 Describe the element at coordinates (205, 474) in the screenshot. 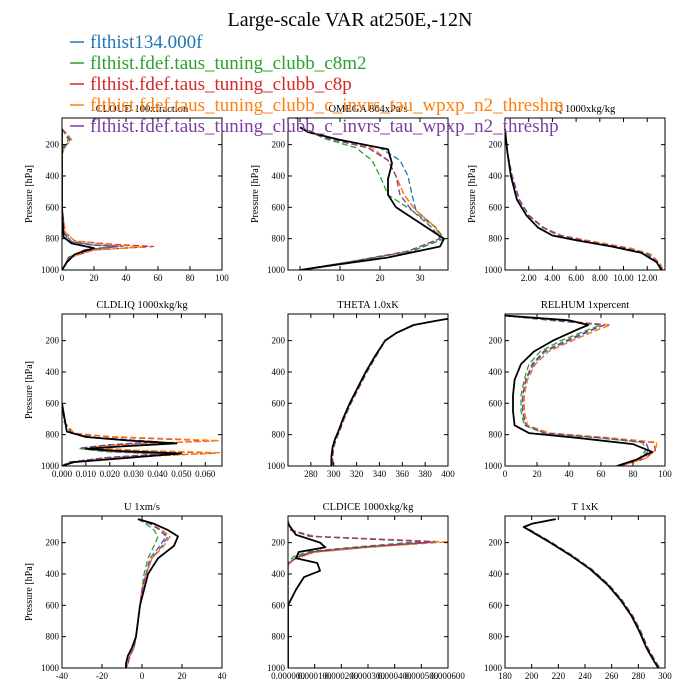

I see `x-tick-label: 0.060` at that location.